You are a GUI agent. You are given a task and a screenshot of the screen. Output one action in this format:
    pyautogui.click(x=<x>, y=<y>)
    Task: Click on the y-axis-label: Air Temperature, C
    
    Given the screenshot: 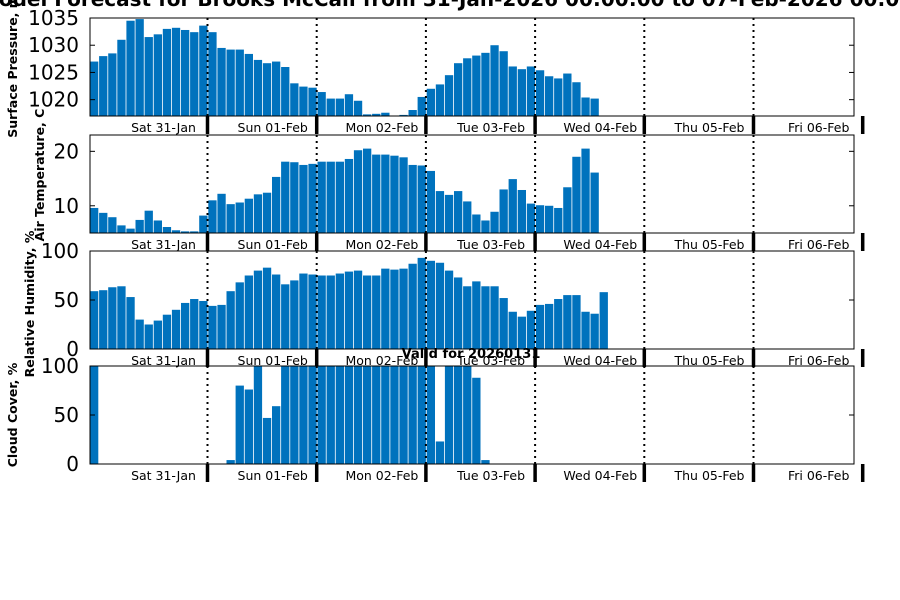 What is the action you would take?
    pyautogui.click(x=39, y=175)
    